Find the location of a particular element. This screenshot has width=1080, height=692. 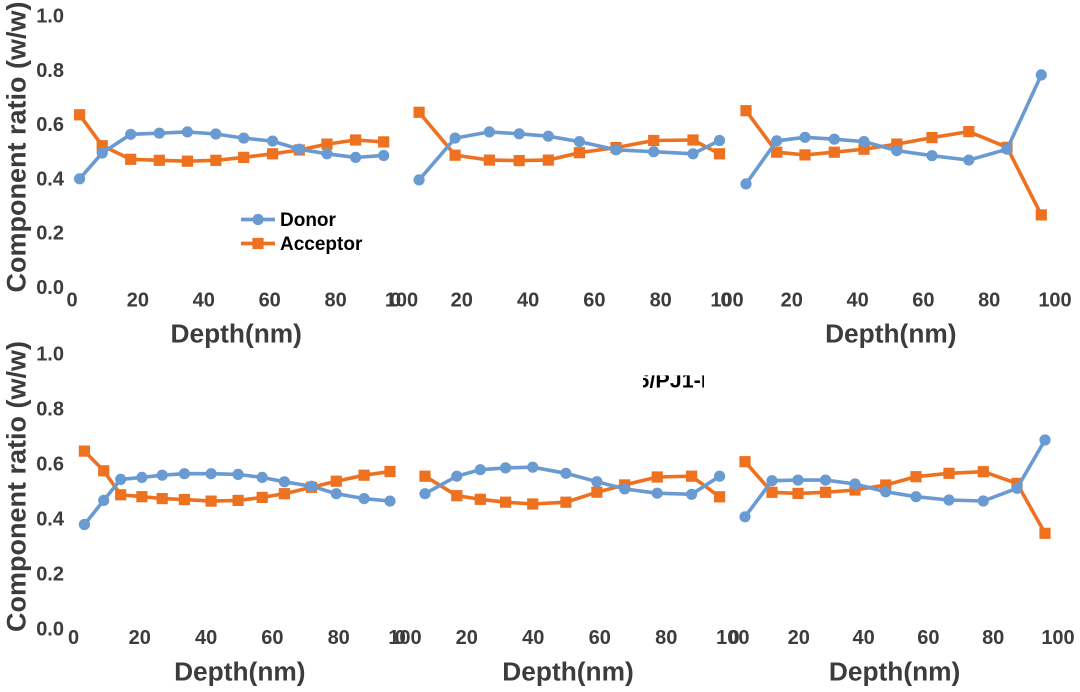

svg-text: 6/PJ1-F is located at coordinates (676, 381).